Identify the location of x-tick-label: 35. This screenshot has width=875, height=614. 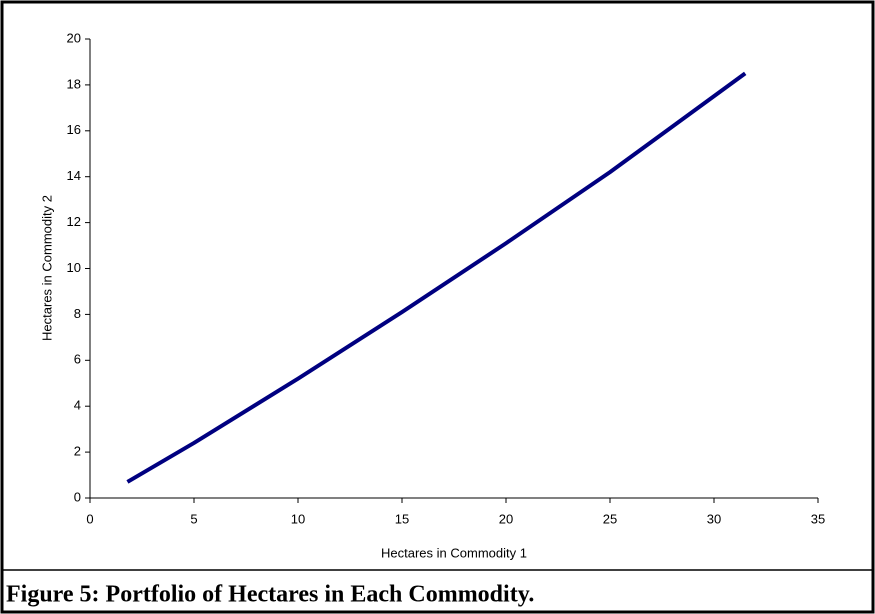
(818, 518).